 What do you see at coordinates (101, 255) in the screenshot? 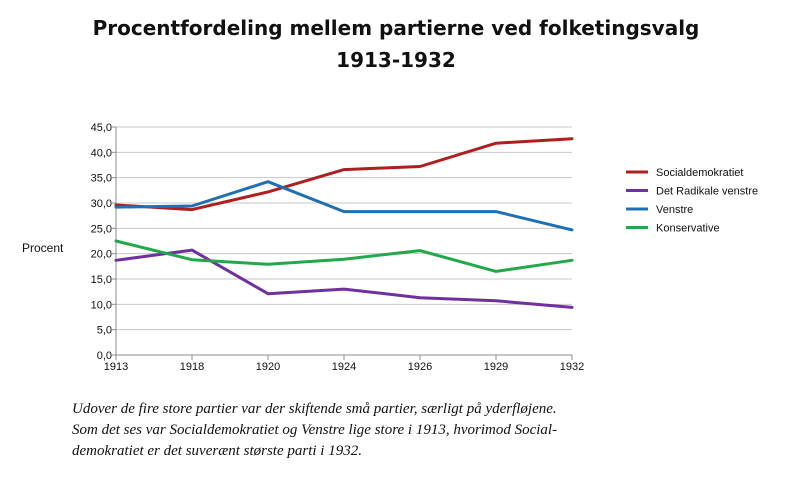
I see `y-tick-label: 20,0` at bounding box center [101, 255].